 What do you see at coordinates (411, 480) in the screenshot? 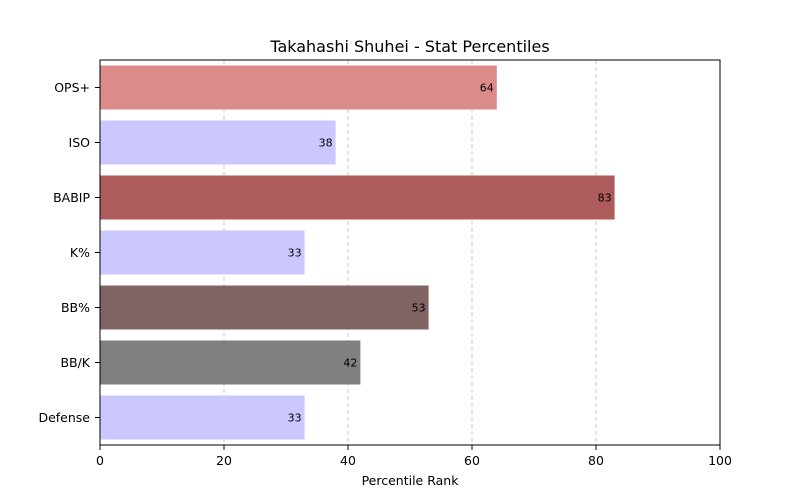
I see `x-axis-label: Percentile Rank` at bounding box center [411, 480].